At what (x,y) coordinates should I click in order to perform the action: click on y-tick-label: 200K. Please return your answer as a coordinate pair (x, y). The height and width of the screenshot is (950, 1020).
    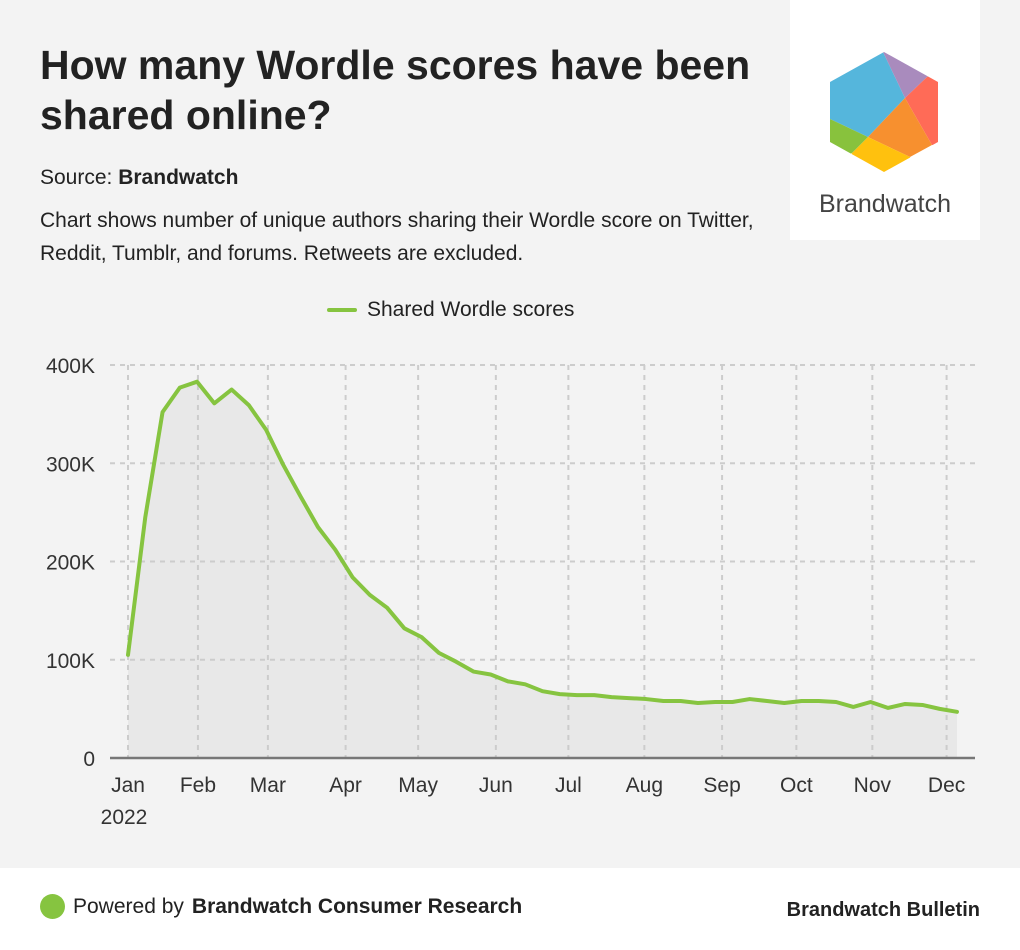
    Looking at the image, I should click on (70, 563).